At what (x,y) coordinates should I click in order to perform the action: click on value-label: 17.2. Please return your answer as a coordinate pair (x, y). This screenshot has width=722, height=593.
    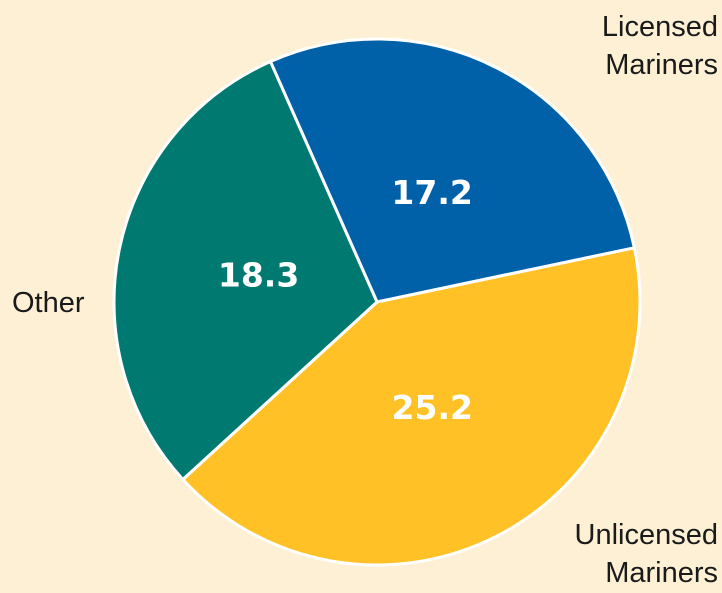
    Looking at the image, I should click on (431, 192).